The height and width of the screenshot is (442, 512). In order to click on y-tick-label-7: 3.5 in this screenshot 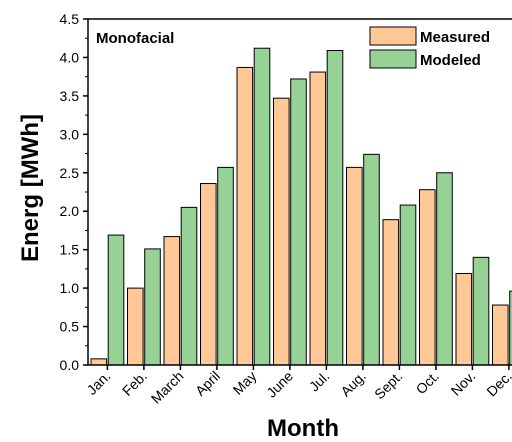, I will do `click(70, 96)`.